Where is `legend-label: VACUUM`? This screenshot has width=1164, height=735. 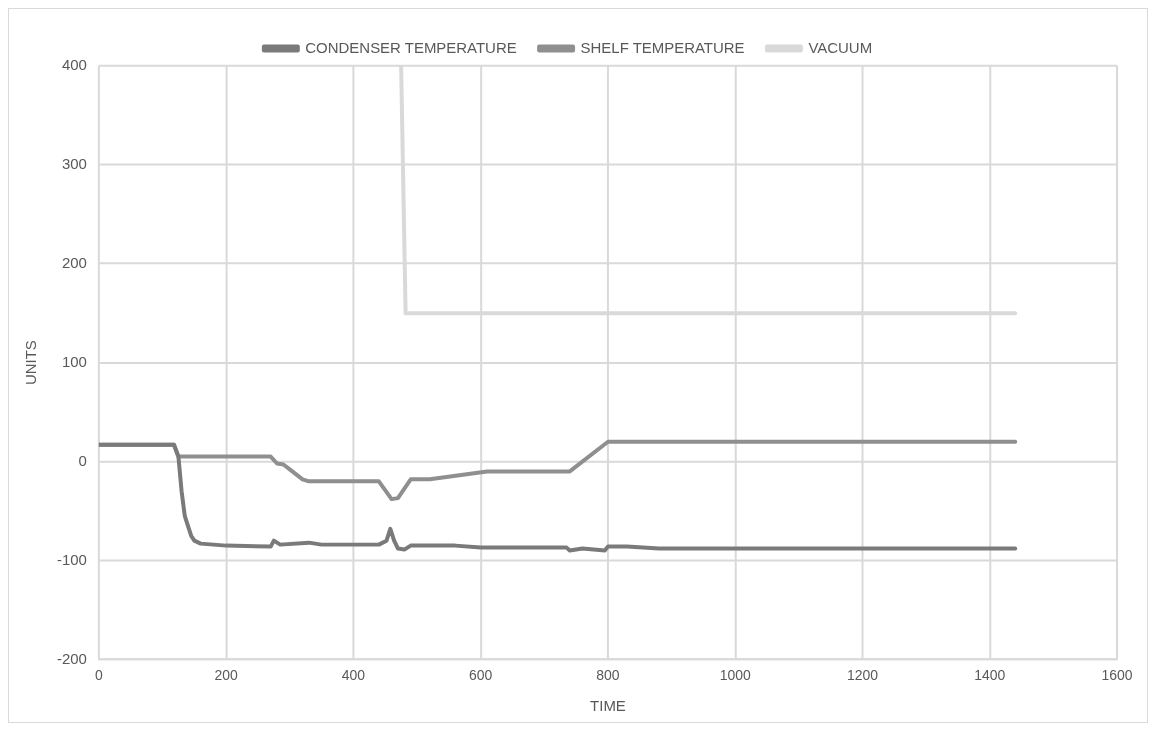 legend-label: VACUUM is located at coordinates (840, 47).